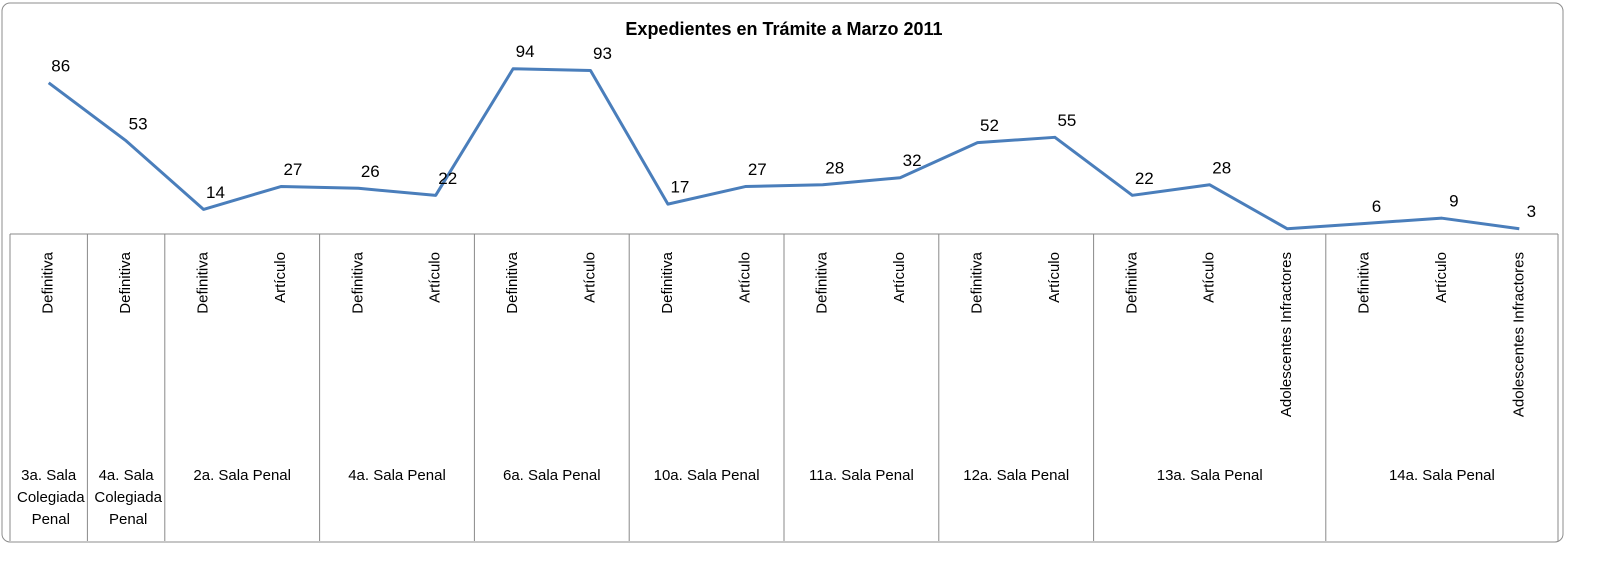 The height and width of the screenshot is (563, 1621). What do you see at coordinates (1016, 475) in the screenshot?
I see `group-label: 12a. Sala Penal` at bounding box center [1016, 475].